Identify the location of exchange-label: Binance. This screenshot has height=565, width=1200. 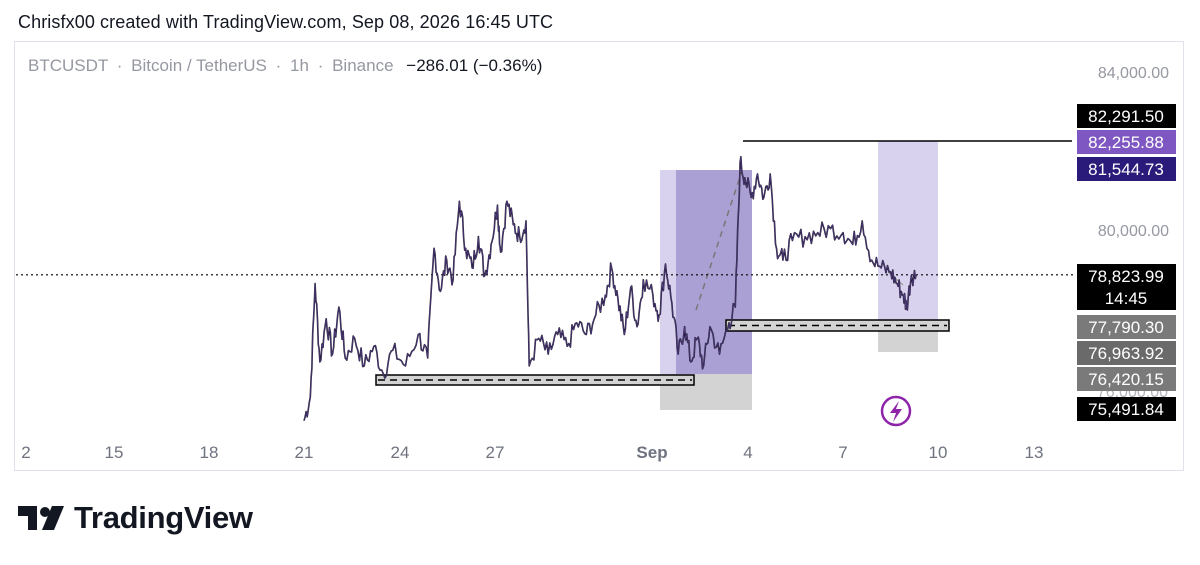
(363, 65).